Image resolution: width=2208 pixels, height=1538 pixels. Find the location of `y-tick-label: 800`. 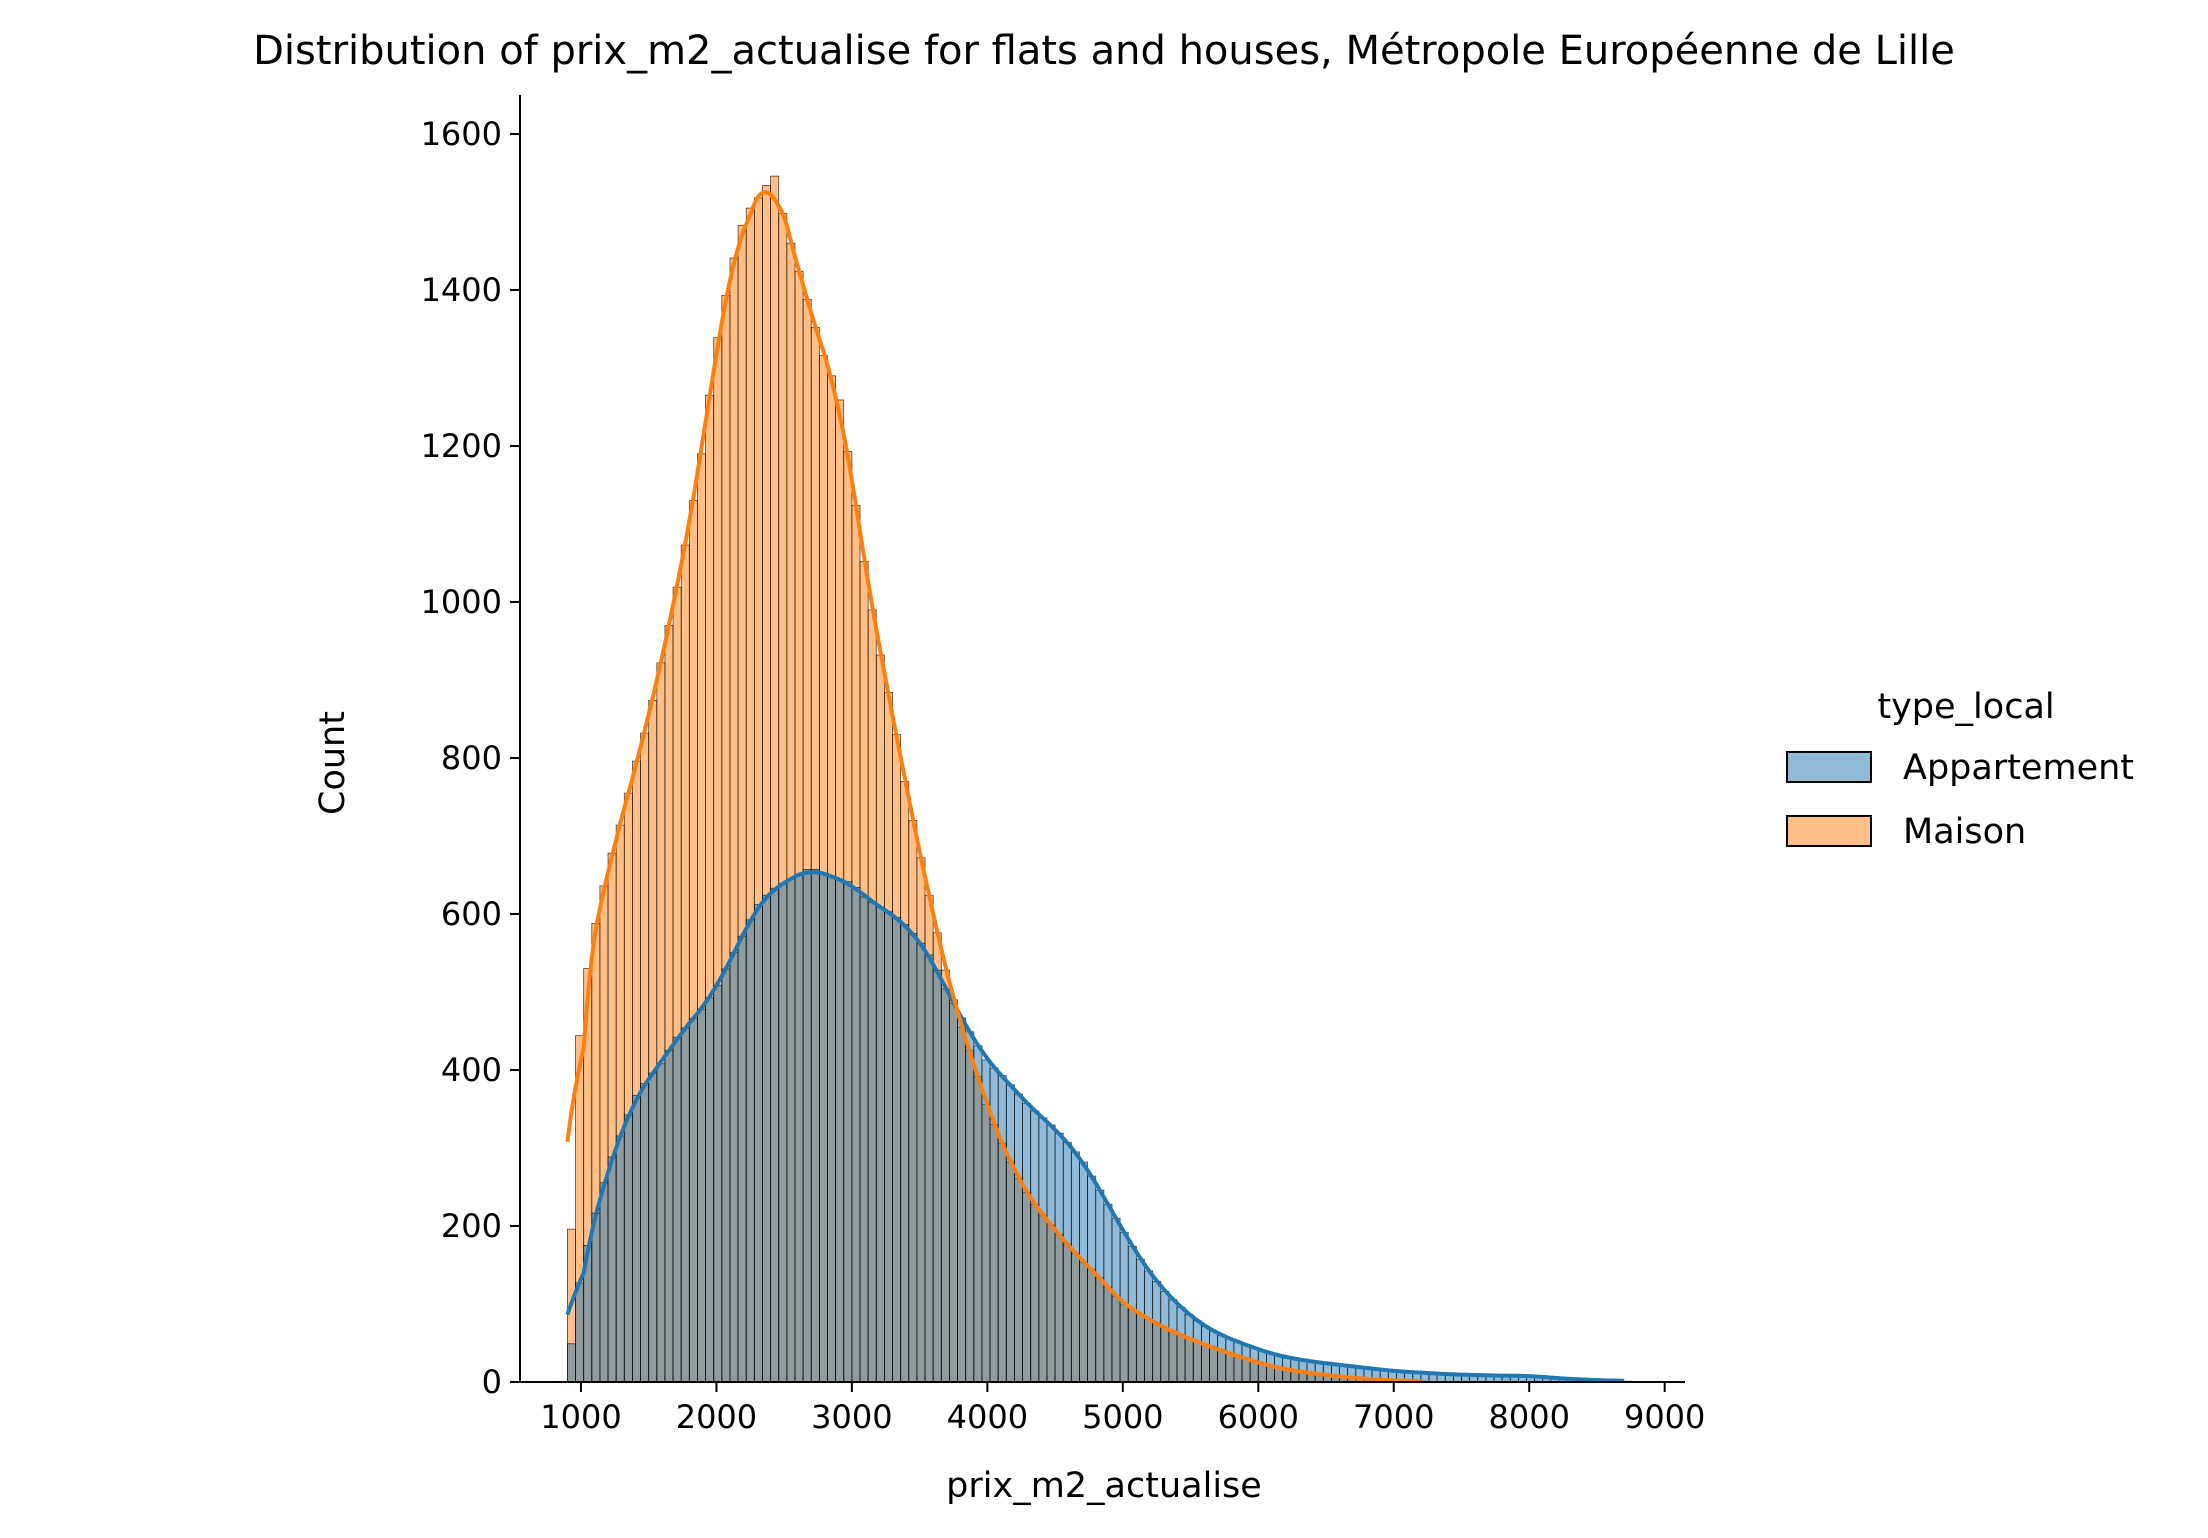

y-tick-label: 800 is located at coordinates (471, 758).